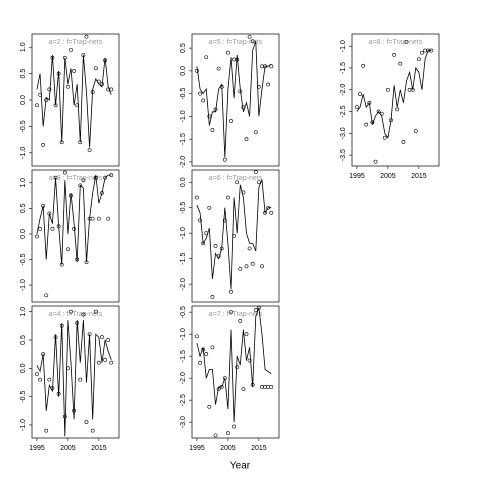  Describe the element at coordinates (240, 466) in the screenshot. I see `x-axis-label: Year` at that location.